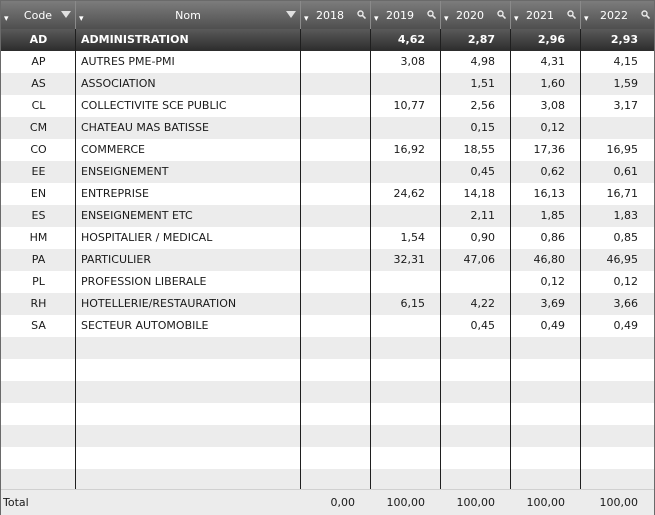 The height and width of the screenshot is (515, 655). I want to click on cell-nom: ASSOCIATION, so click(118, 83).